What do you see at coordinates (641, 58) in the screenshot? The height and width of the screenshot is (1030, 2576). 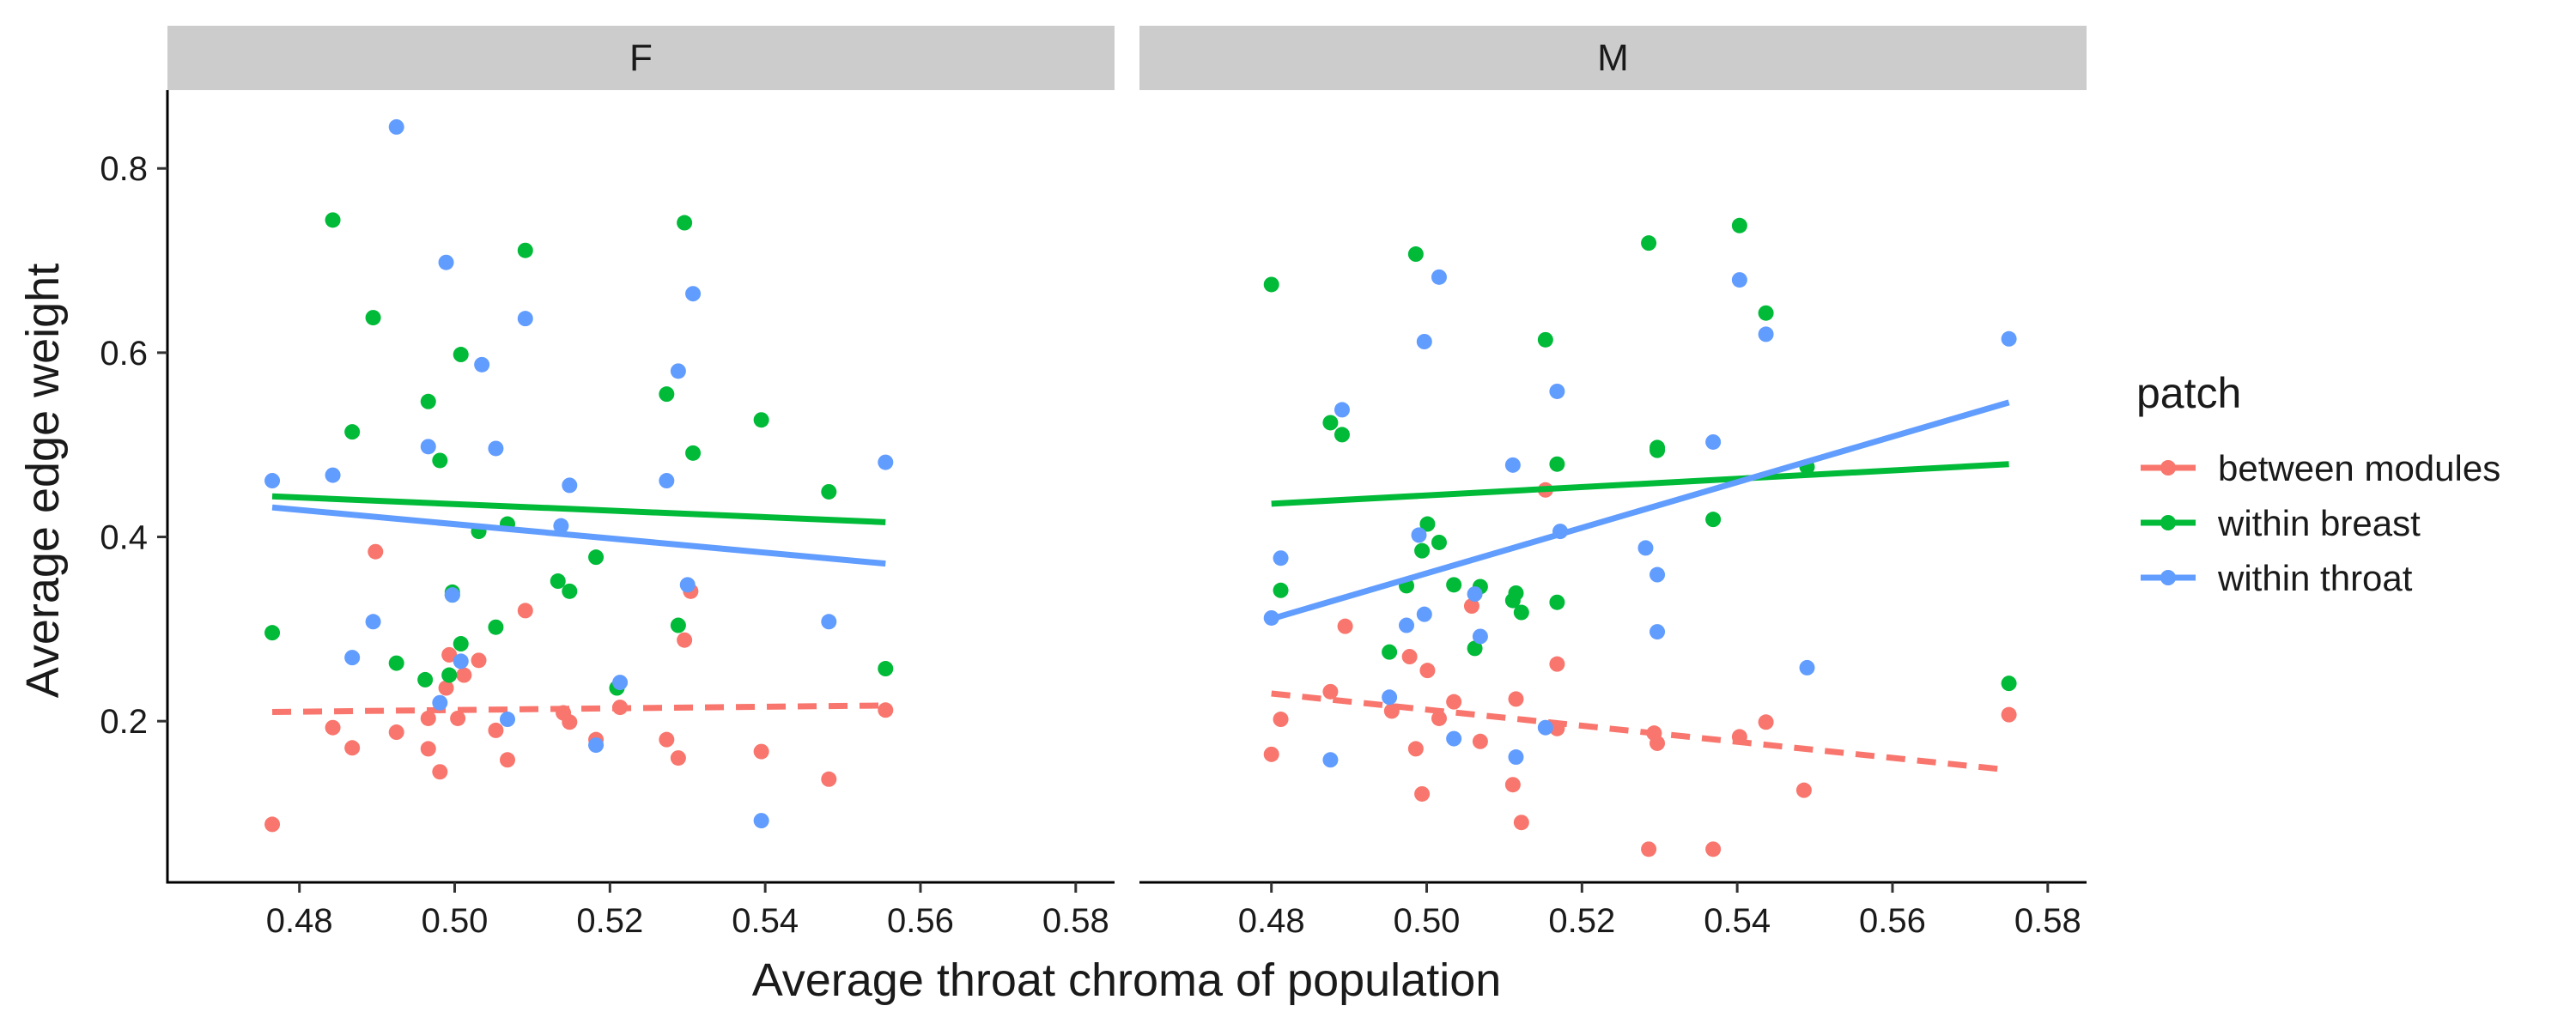 I see `facet-label-f: F` at bounding box center [641, 58].